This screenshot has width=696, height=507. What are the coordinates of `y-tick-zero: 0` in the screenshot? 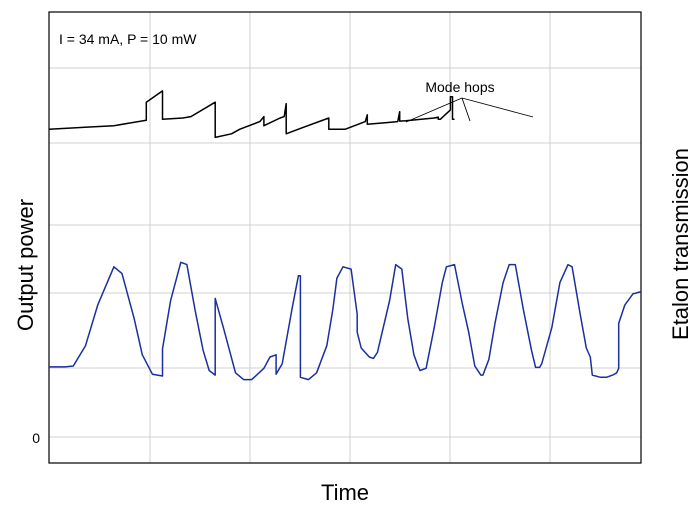 It's located at (36, 438).